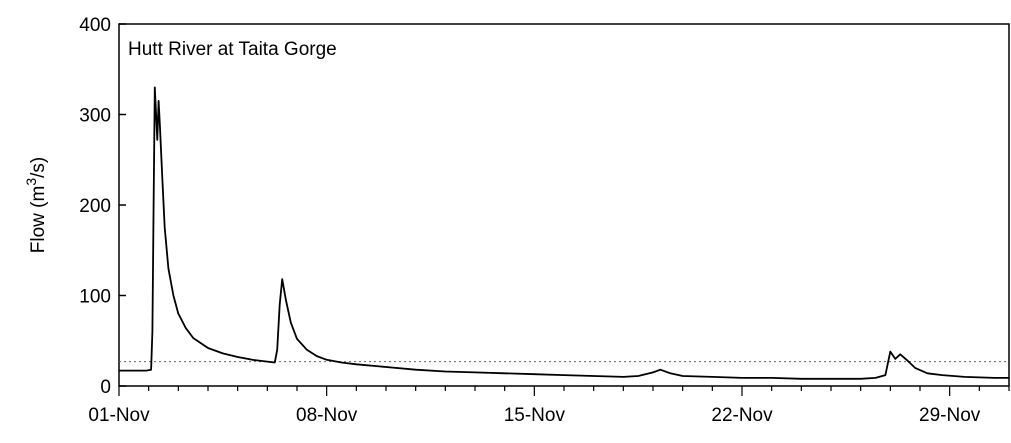 This screenshot has height=443, width=1011. Describe the element at coordinates (327, 415) in the screenshot. I see `x-tick-label: 08-Nov` at that location.